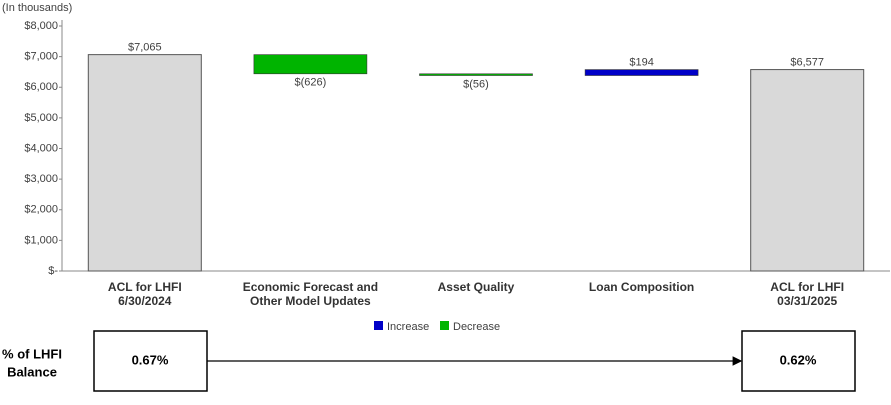 This screenshot has width=891, height=405. Describe the element at coordinates (41, 87) in the screenshot. I see `y-tick-label: $6,000` at that location.